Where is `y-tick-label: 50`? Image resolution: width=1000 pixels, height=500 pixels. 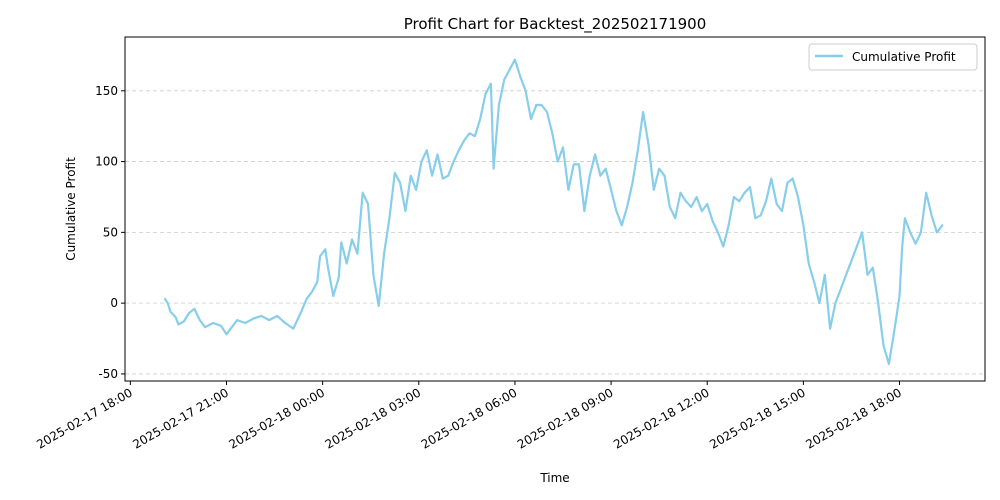 y-tick-label: 50 is located at coordinates (110, 232).